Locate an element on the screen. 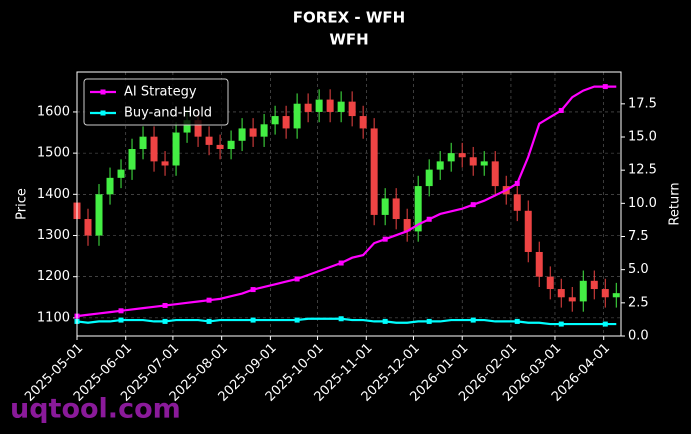 The height and width of the screenshot is (434, 691). legend-box is located at coordinates (156, 102).